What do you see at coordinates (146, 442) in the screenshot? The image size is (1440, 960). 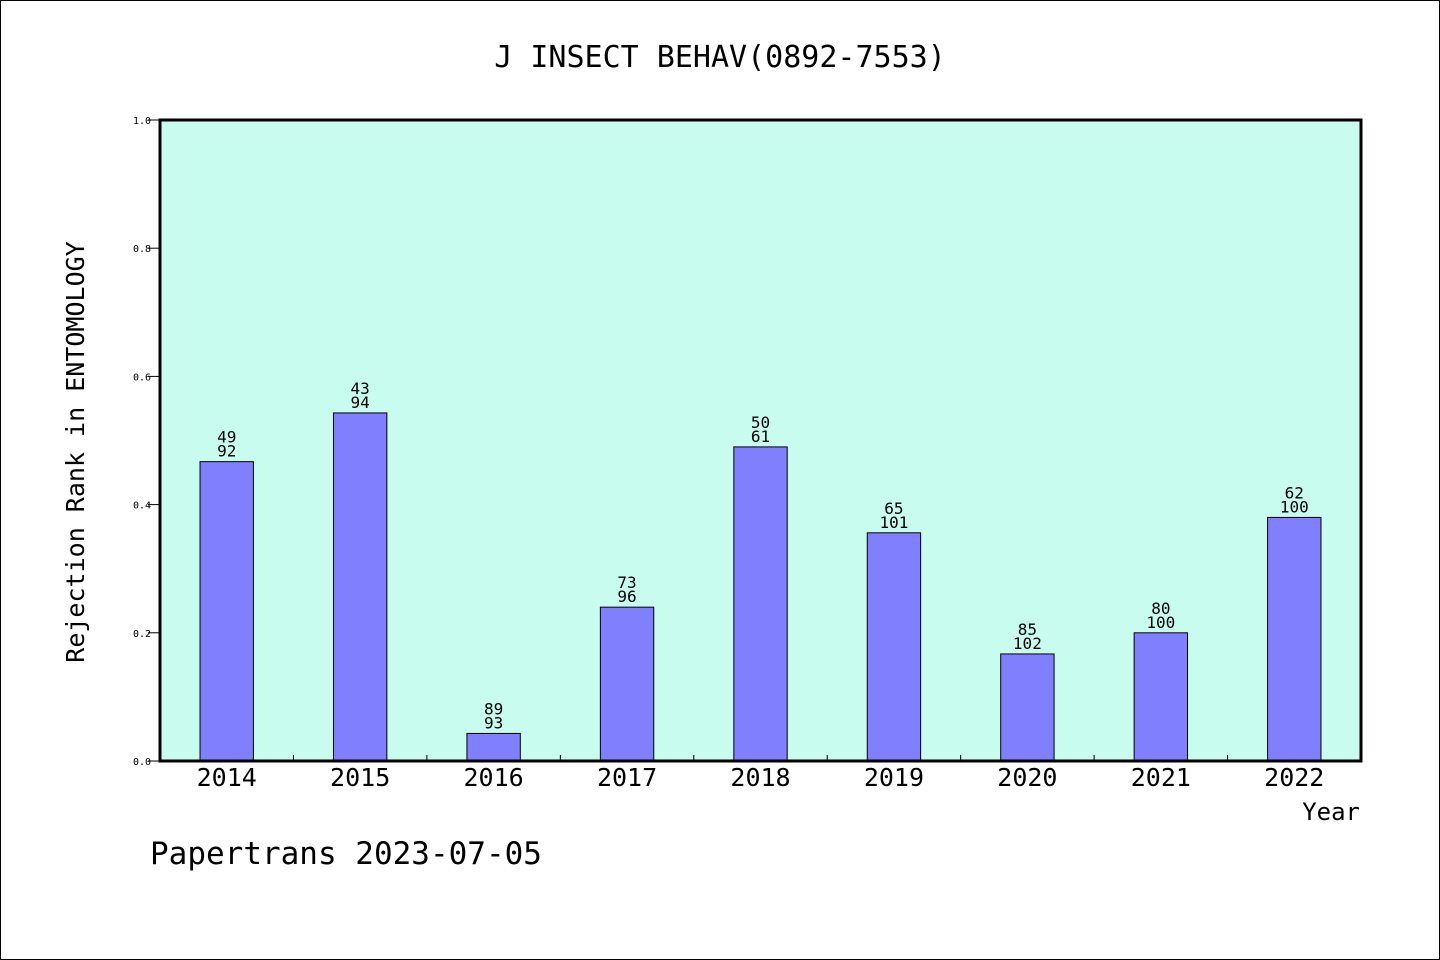 I see `y-axis: 0.0 0.2 0.4 0.6 0.8 1.0` at bounding box center [146, 442].